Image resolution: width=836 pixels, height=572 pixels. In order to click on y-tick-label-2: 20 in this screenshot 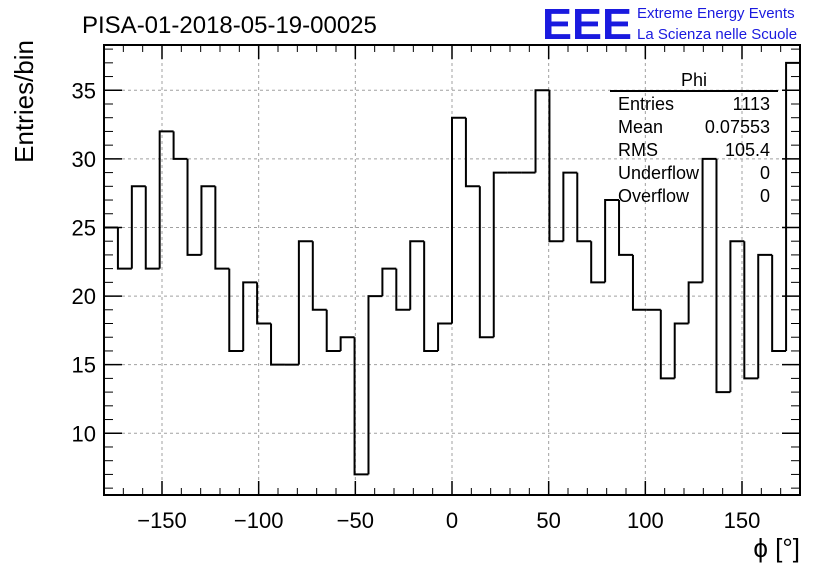, I will do `click(84, 296)`.